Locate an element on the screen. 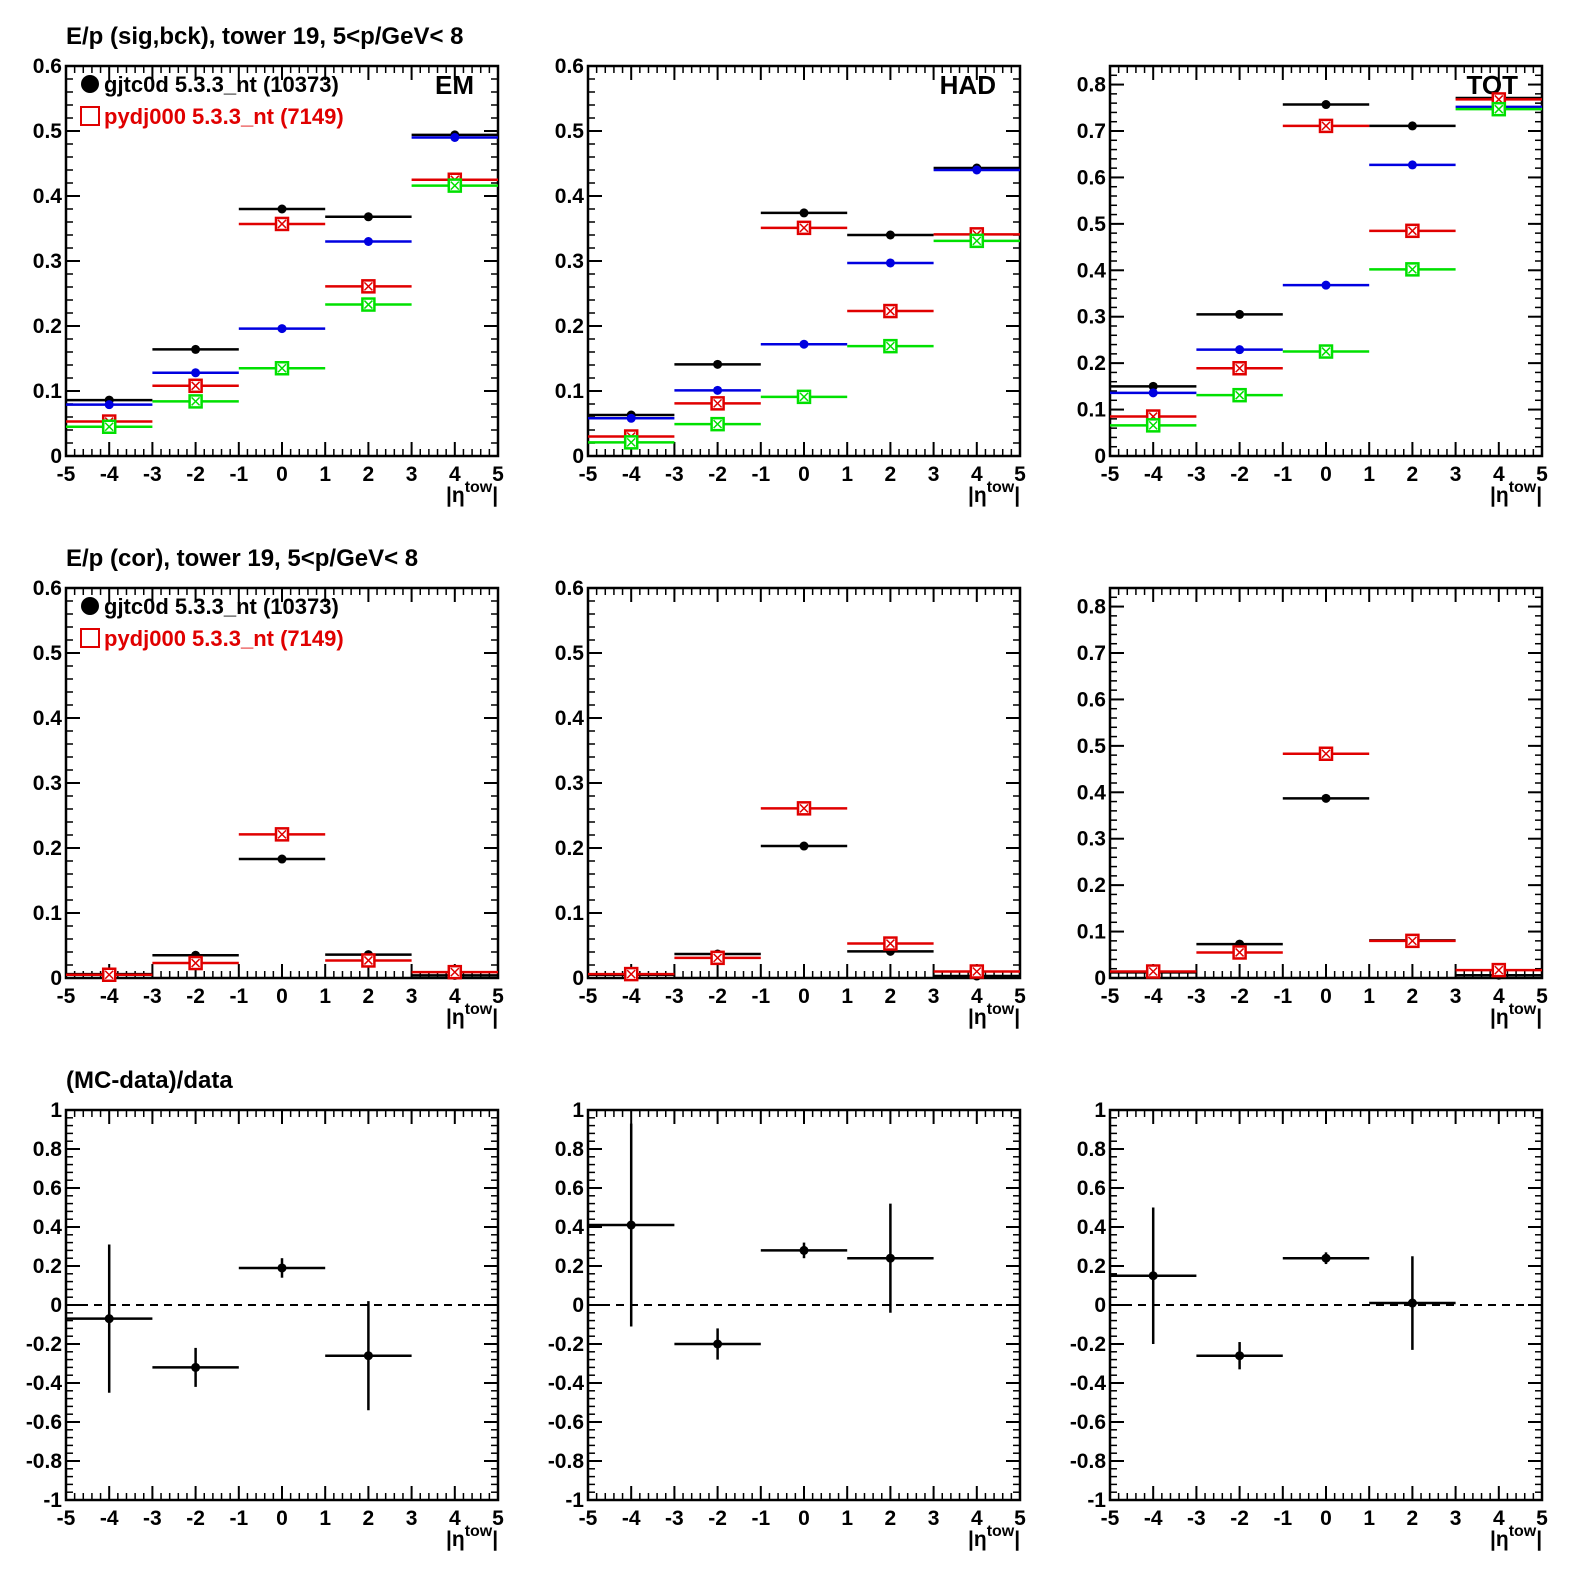  series-blue is located at coordinates (804, 294).